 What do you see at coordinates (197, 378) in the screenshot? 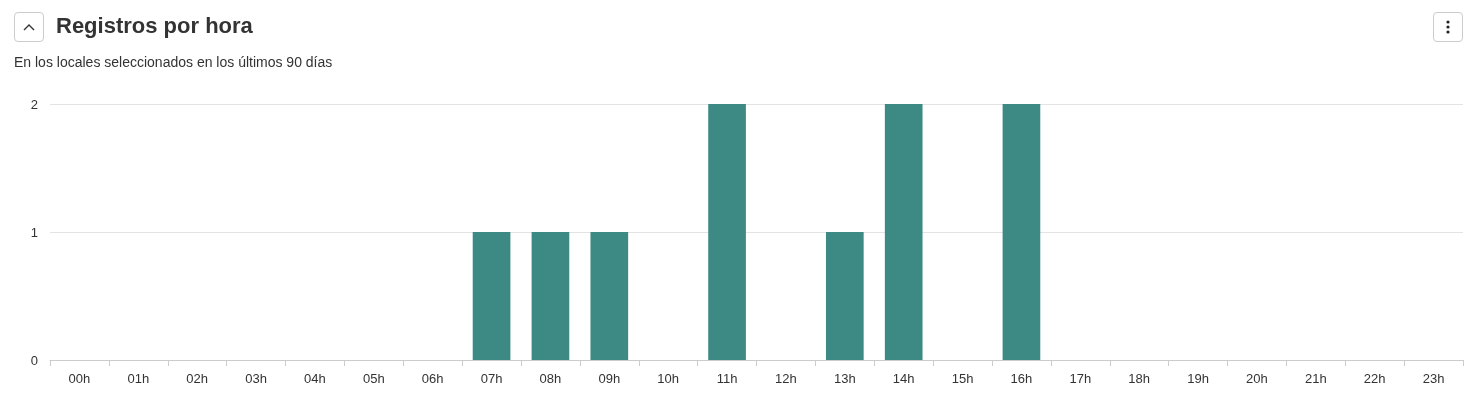
I see `x-tick-label: 02h` at bounding box center [197, 378].